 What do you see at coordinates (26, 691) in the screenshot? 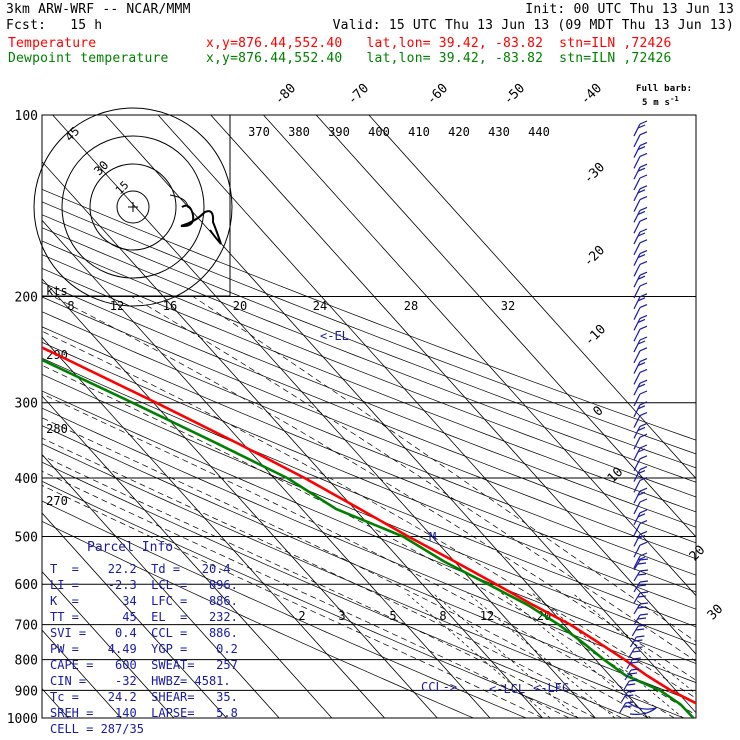
I see `pressure-tick-label: 900` at bounding box center [26, 691].